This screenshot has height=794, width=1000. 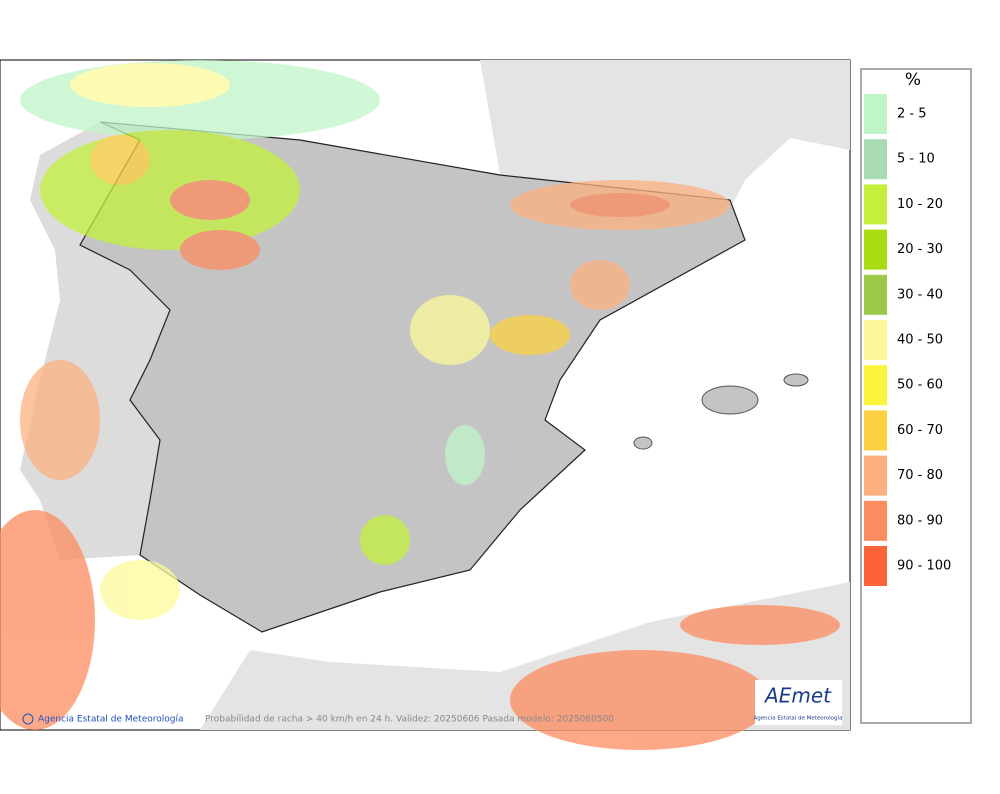 I want to click on legend-title: %, so click(x=913, y=80).